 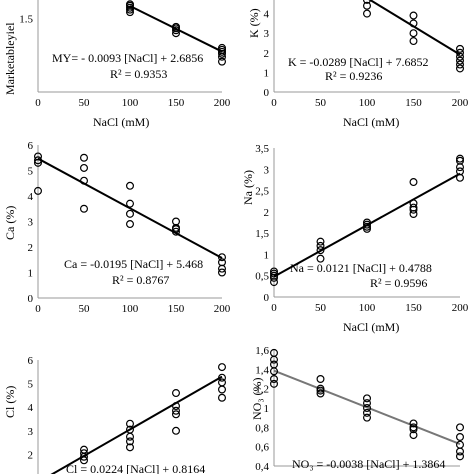 I want to click on regression-equation: Na = 0.0121 [NaCl] + 0.4788, so click(x=361, y=268).